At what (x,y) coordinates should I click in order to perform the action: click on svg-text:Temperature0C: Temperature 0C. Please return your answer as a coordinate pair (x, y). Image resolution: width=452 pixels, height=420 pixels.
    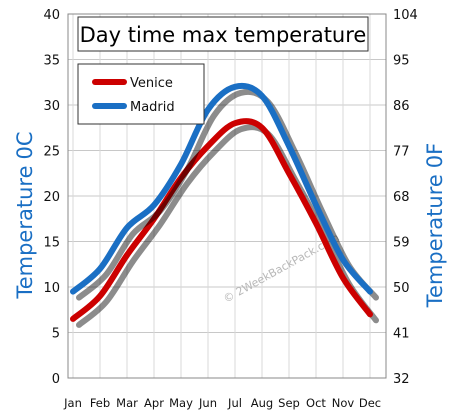
    Looking at the image, I should click on (25, 215).